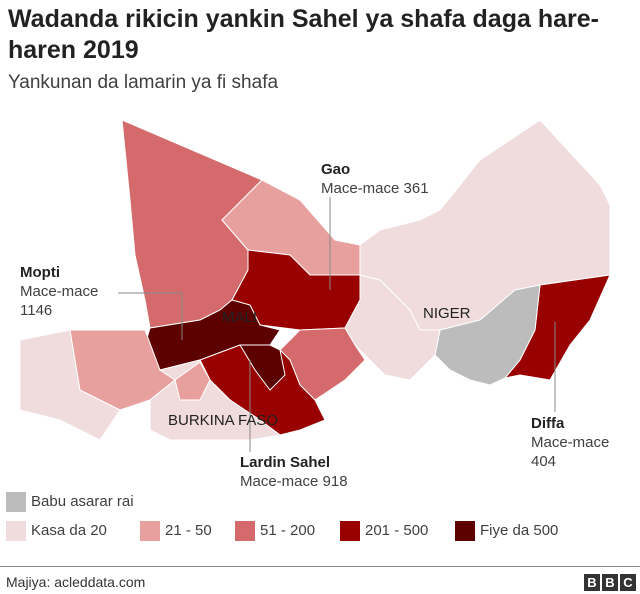  What do you see at coordinates (240, 317) in the screenshot?
I see `country-label-mali: MALI` at bounding box center [240, 317].